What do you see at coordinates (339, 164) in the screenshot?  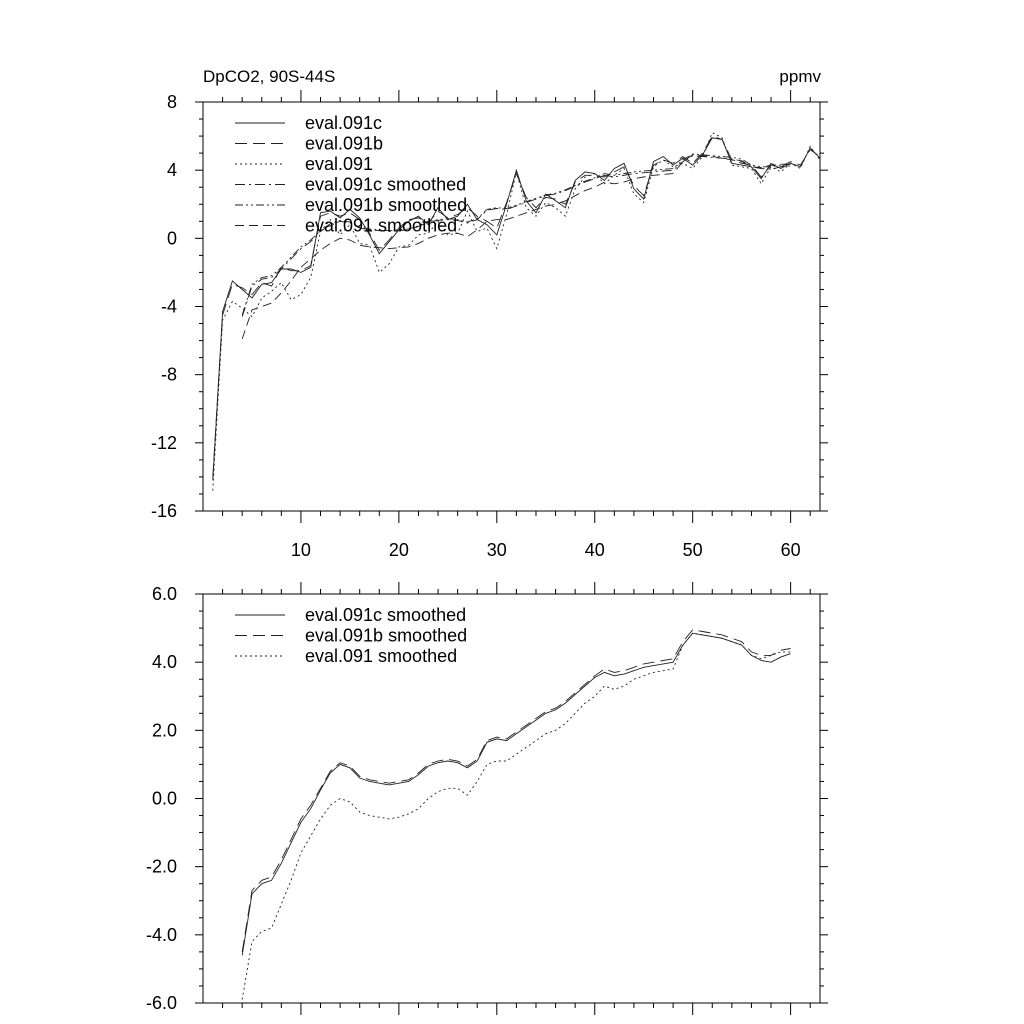 I see `legend-label: eval.091` at bounding box center [339, 164].